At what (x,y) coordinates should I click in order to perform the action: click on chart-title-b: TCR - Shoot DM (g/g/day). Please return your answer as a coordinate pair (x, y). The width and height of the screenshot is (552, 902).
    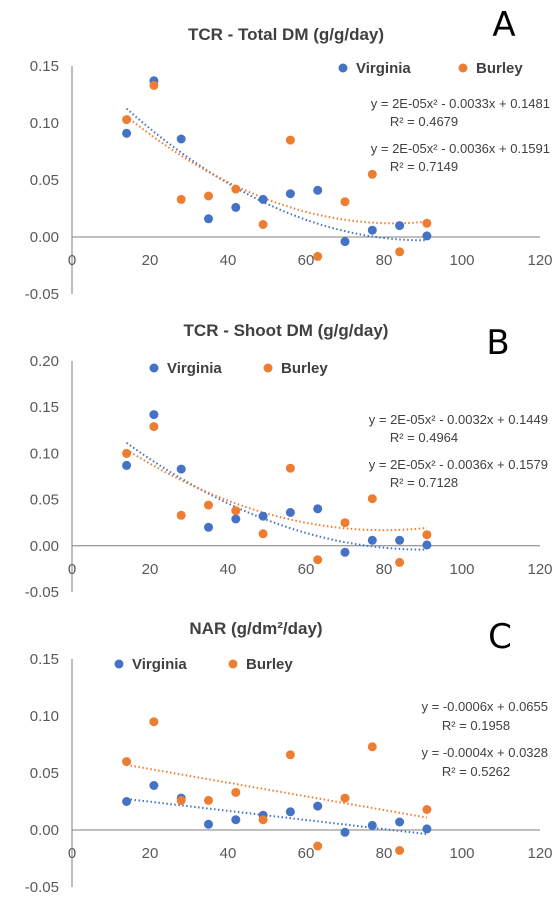
    Looking at the image, I should click on (286, 330).